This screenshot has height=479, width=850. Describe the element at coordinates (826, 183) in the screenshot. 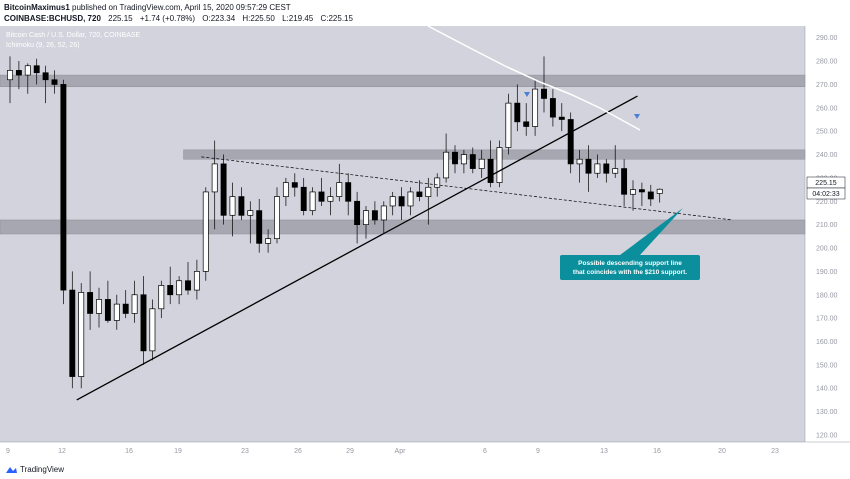

I see `price-tag-label: 225.15` at that location.